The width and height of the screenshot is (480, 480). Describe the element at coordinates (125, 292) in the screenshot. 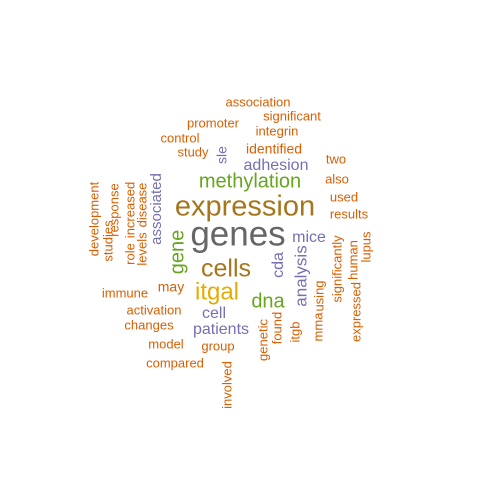

I see `word-immune: immune` at that location.